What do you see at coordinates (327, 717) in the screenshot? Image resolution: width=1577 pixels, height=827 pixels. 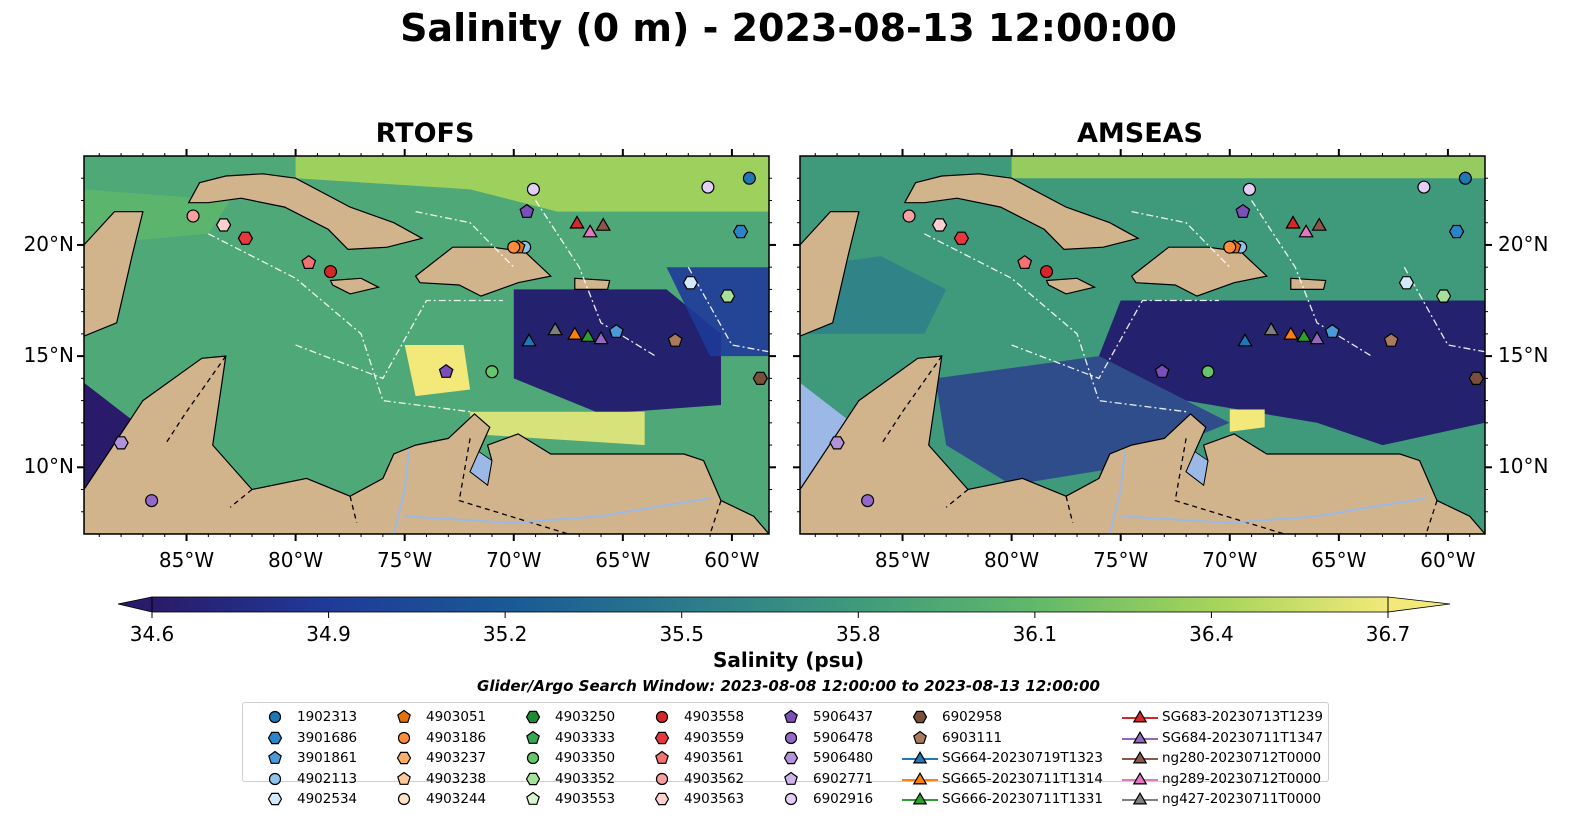 I see `legend-label: 1902313` at bounding box center [327, 717].